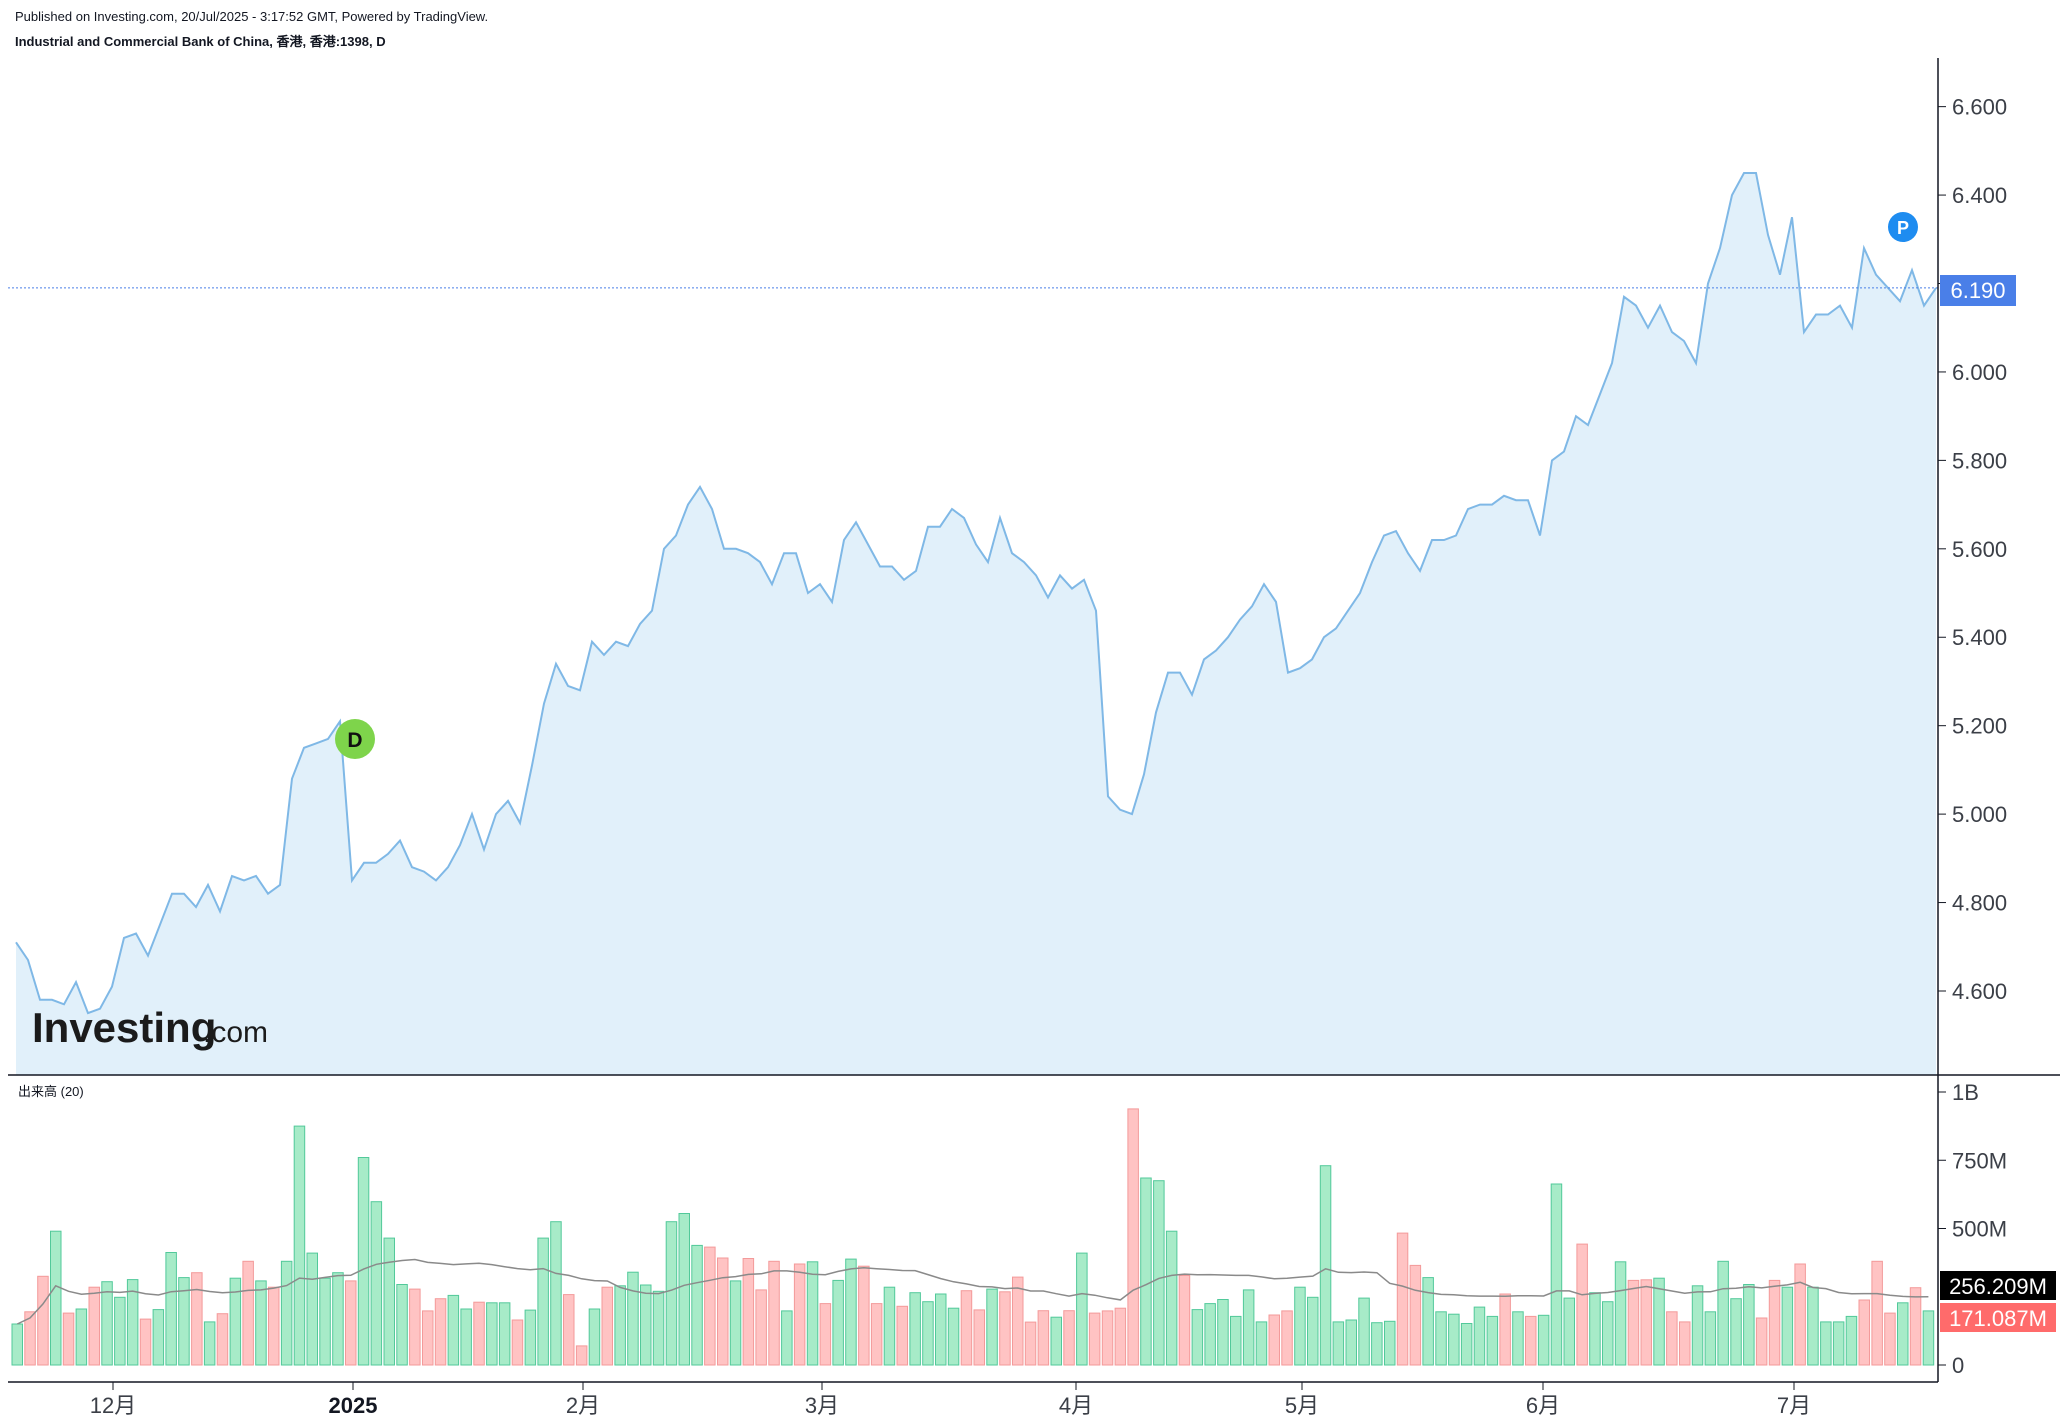  Describe the element at coordinates (1794, 1405) in the screenshot. I see `time-axis-label: 7月` at that location.